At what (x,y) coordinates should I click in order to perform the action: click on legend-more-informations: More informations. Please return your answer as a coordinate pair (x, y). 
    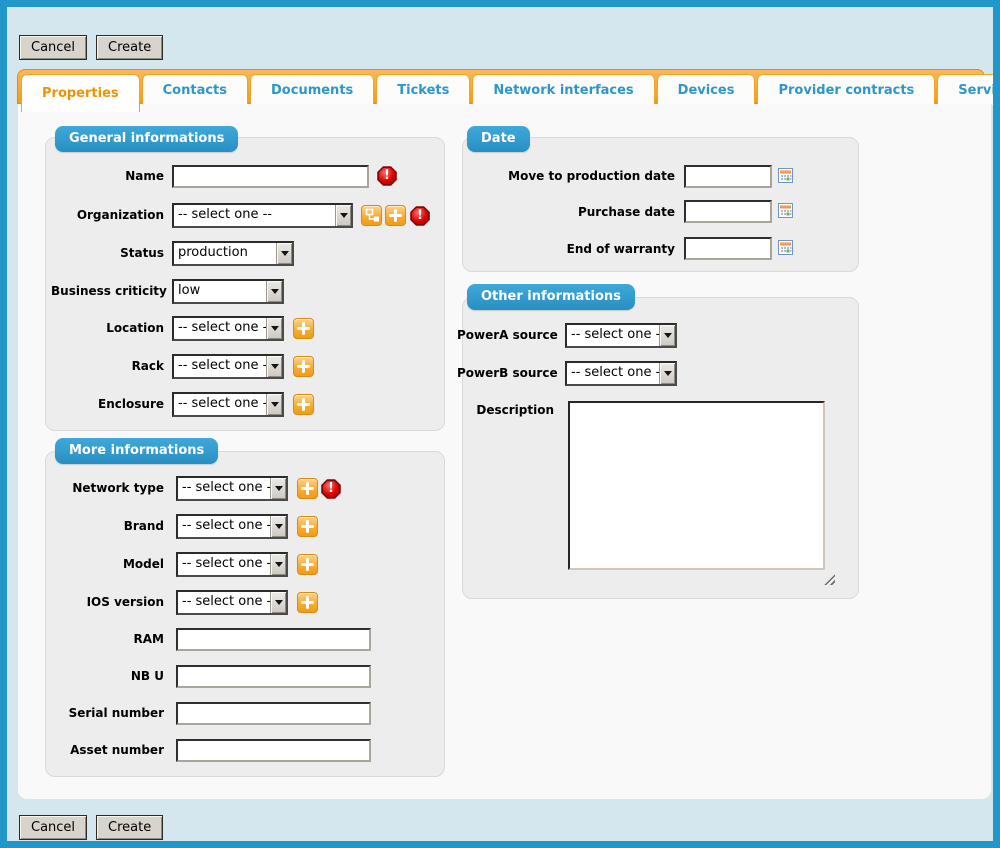
    Looking at the image, I should click on (137, 451).